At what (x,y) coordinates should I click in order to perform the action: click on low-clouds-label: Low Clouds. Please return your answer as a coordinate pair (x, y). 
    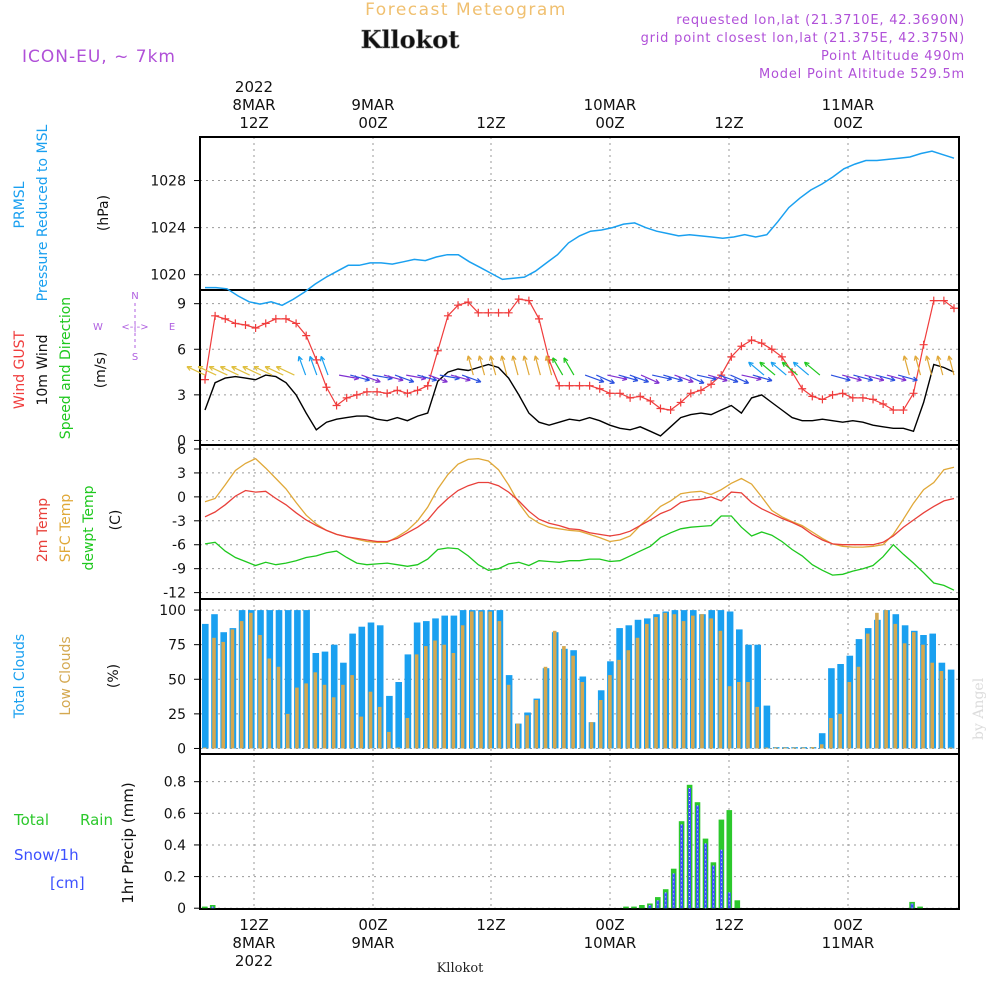
    Looking at the image, I should click on (66, 675).